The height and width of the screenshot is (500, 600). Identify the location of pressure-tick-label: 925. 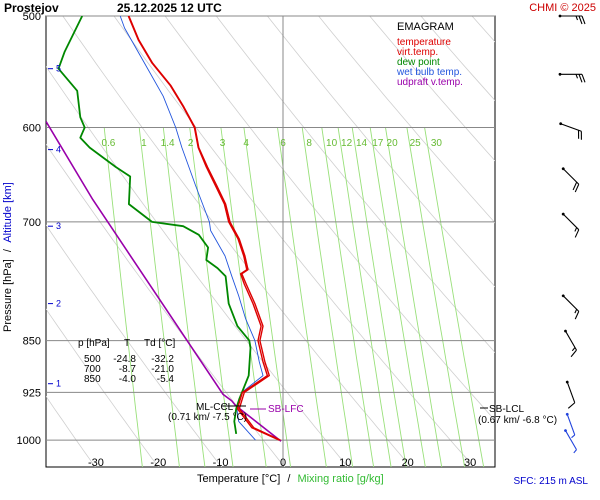
(32, 393).